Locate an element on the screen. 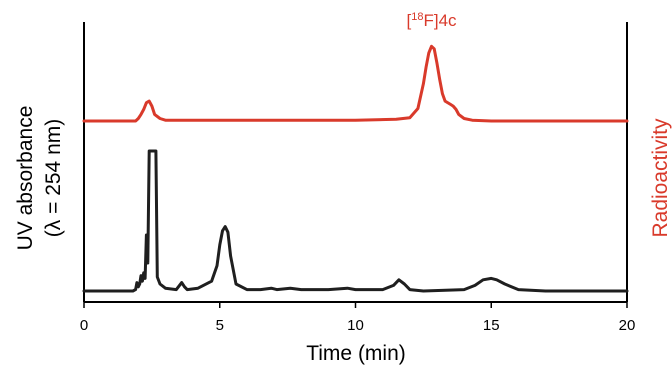  annotation-suffix: F]4c is located at coordinates (440, 20).